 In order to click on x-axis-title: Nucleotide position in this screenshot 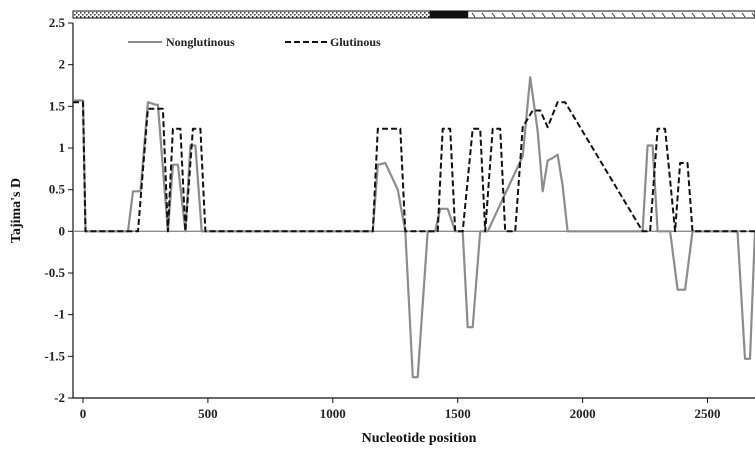, I will do `click(419, 438)`.